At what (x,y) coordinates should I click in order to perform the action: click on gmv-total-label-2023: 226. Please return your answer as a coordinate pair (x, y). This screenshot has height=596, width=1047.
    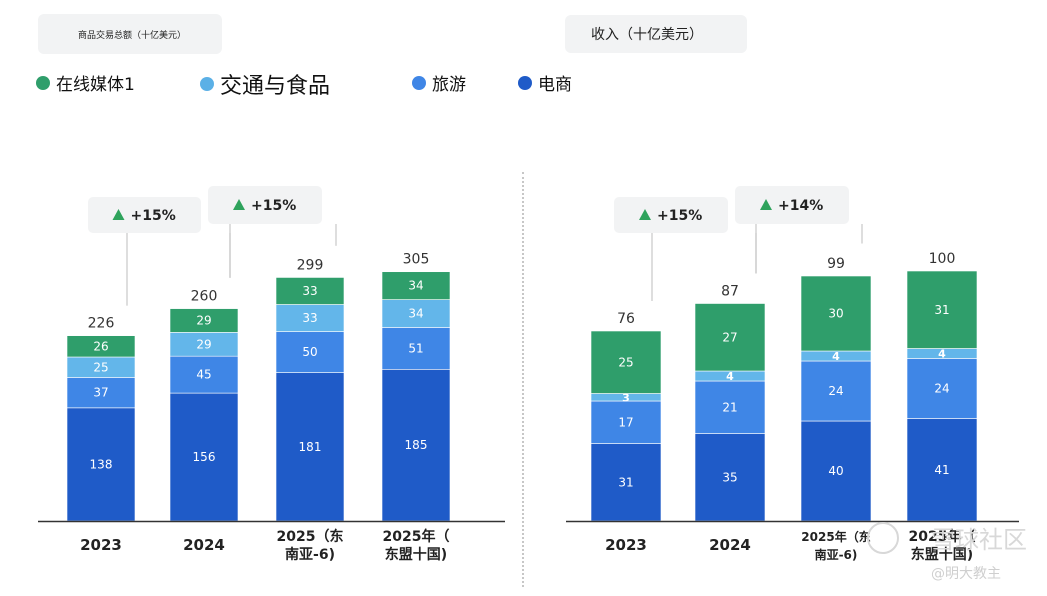
    Looking at the image, I should click on (101, 324).